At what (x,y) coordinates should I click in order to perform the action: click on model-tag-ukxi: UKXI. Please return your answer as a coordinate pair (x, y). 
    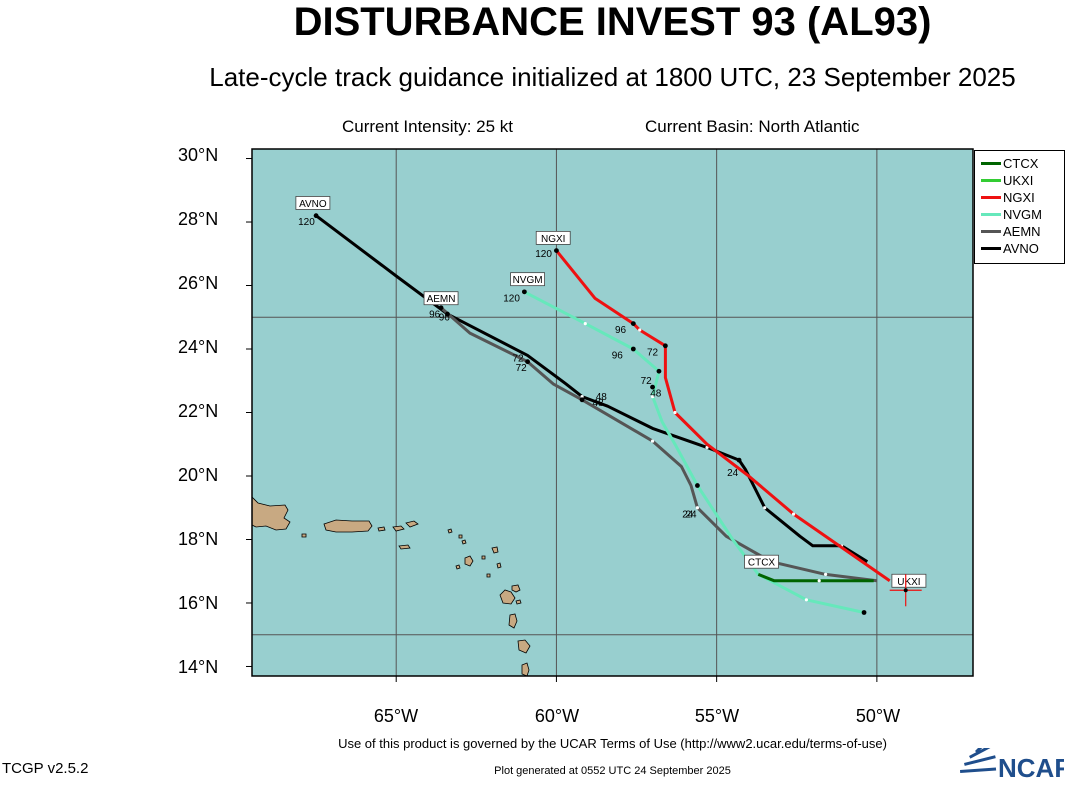
    Looking at the image, I should click on (909, 580).